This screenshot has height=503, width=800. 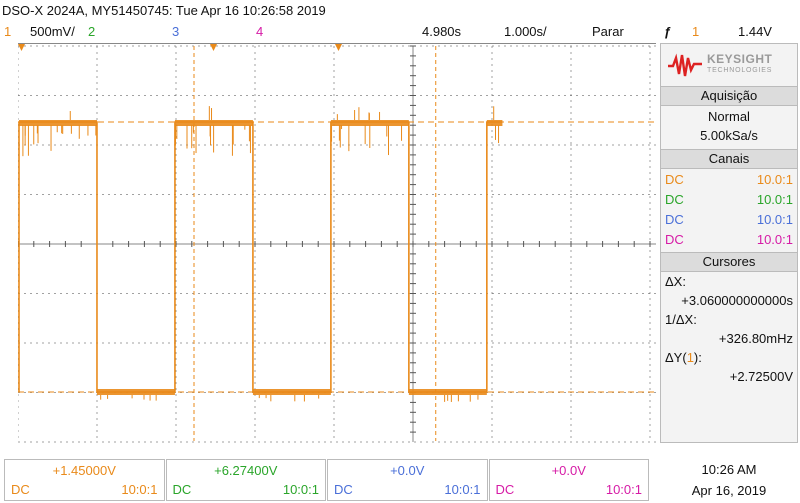 I want to click on cursors-header: Cursores, so click(x=729, y=262).